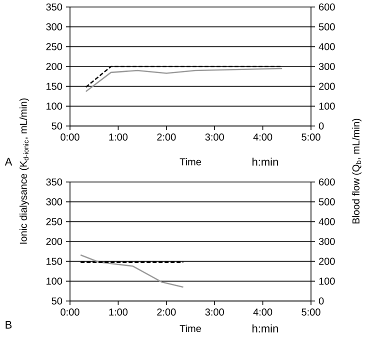 The width and height of the screenshot is (366, 342). Describe the element at coordinates (24, 171) in the screenshot. I see `y-axis-title: Ionic dialysance (K$_{d-ionic}$, mL/min)` at that location.